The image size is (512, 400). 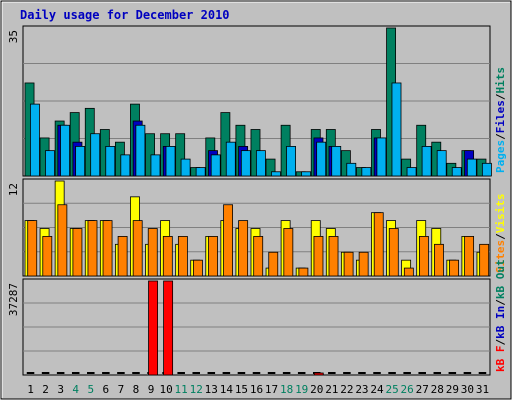 What do you see at coordinates (346, 389) in the screenshot?
I see `day-label: 22` at bounding box center [346, 389].